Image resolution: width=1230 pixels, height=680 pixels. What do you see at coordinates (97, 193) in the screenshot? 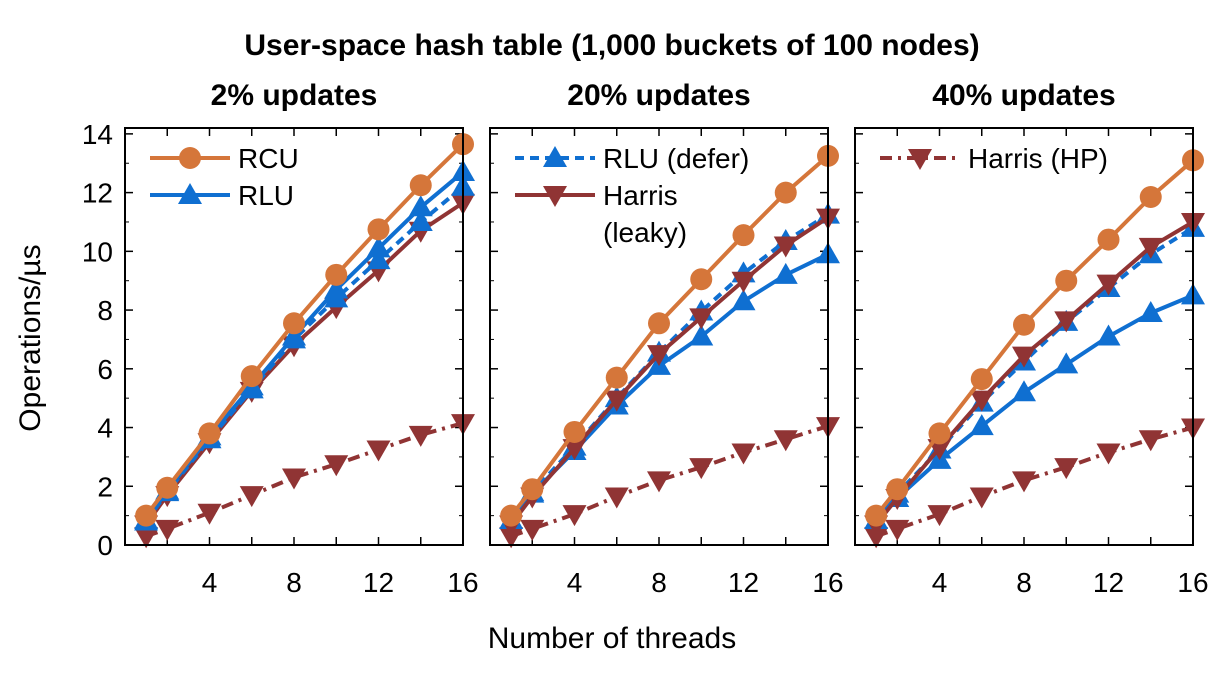
I see `y-tick-label: 12` at bounding box center [97, 193].